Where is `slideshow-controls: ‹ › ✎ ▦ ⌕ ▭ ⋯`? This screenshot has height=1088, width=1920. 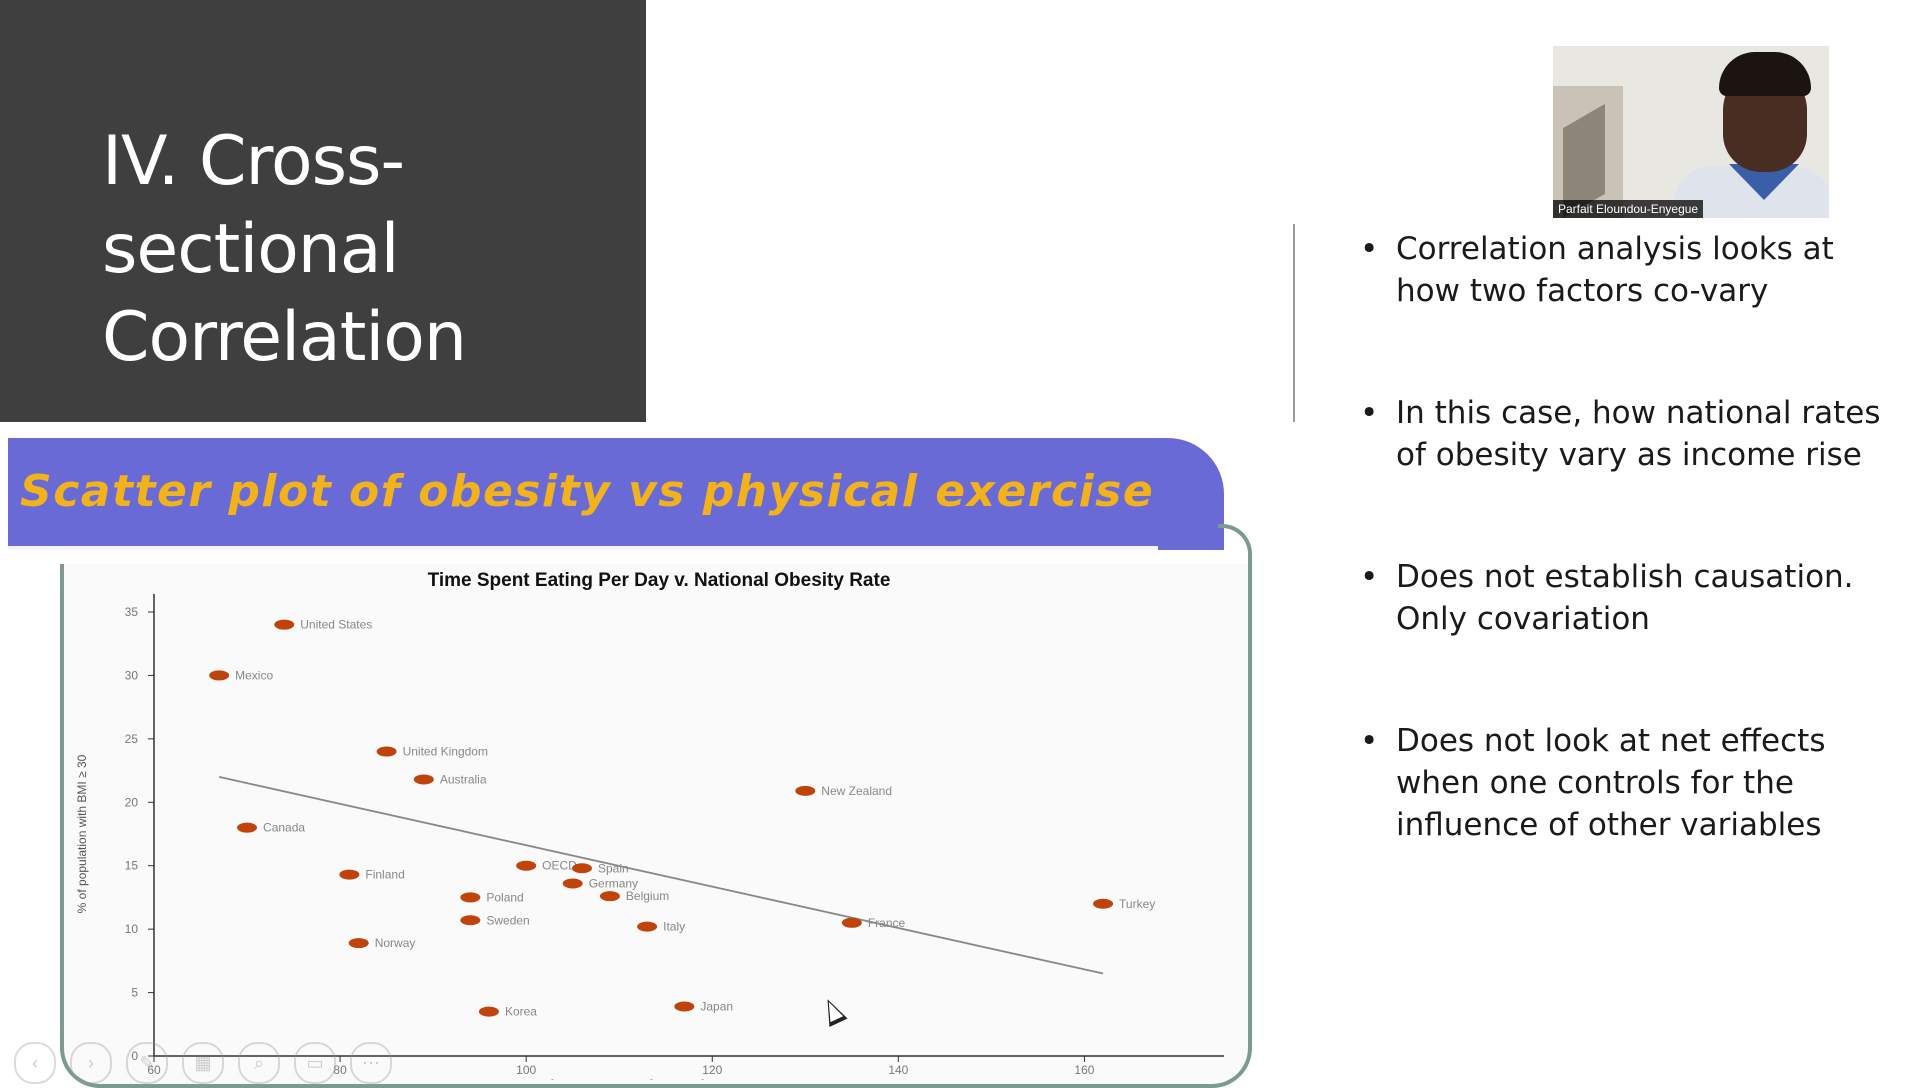 slideshow-controls: ‹ › ✎ ▦ ⌕ ▭ ⋯ is located at coordinates (203, 1063).